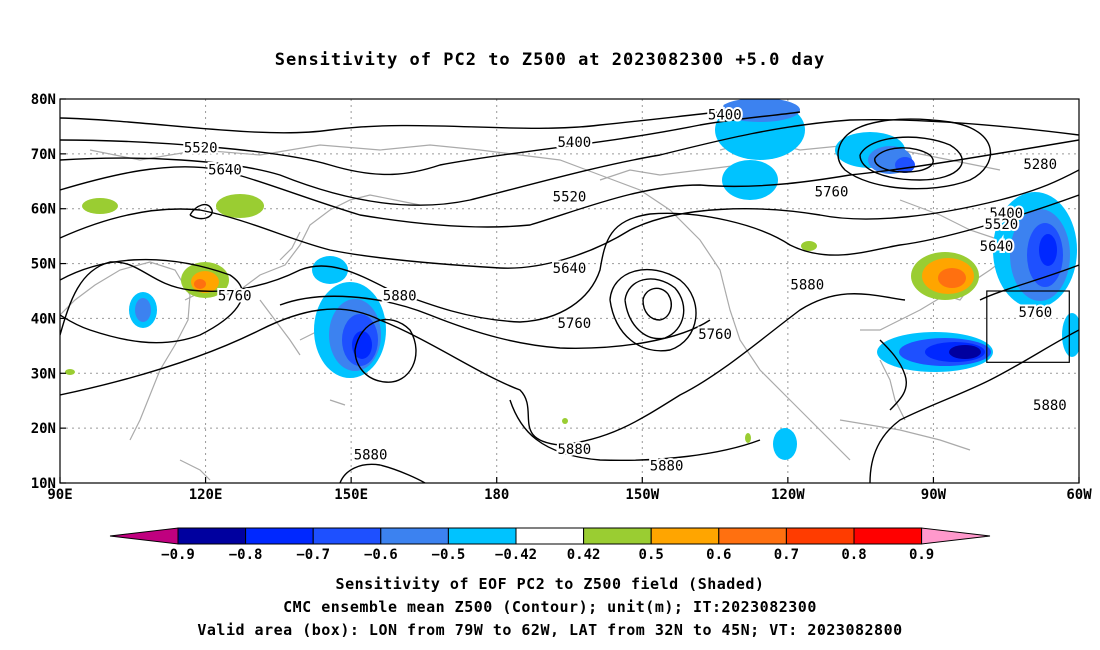 The image size is (1100, 650). Describe the element at coordinates (651, 555) in the screenshot. I see `colorbar-label: 0.5` at that location.